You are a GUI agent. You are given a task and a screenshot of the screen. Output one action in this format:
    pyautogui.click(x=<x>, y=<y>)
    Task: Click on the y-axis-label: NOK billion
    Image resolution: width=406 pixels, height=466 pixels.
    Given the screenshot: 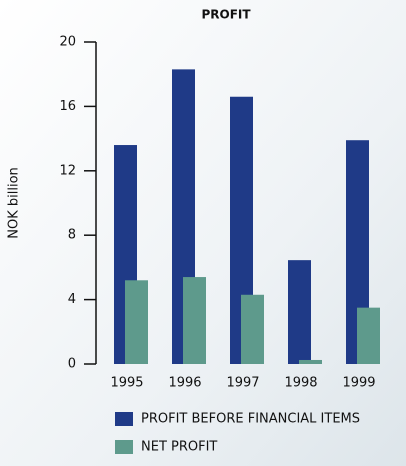 What is the action you would take?
    pyautogui.click(x=14, y=203)
    